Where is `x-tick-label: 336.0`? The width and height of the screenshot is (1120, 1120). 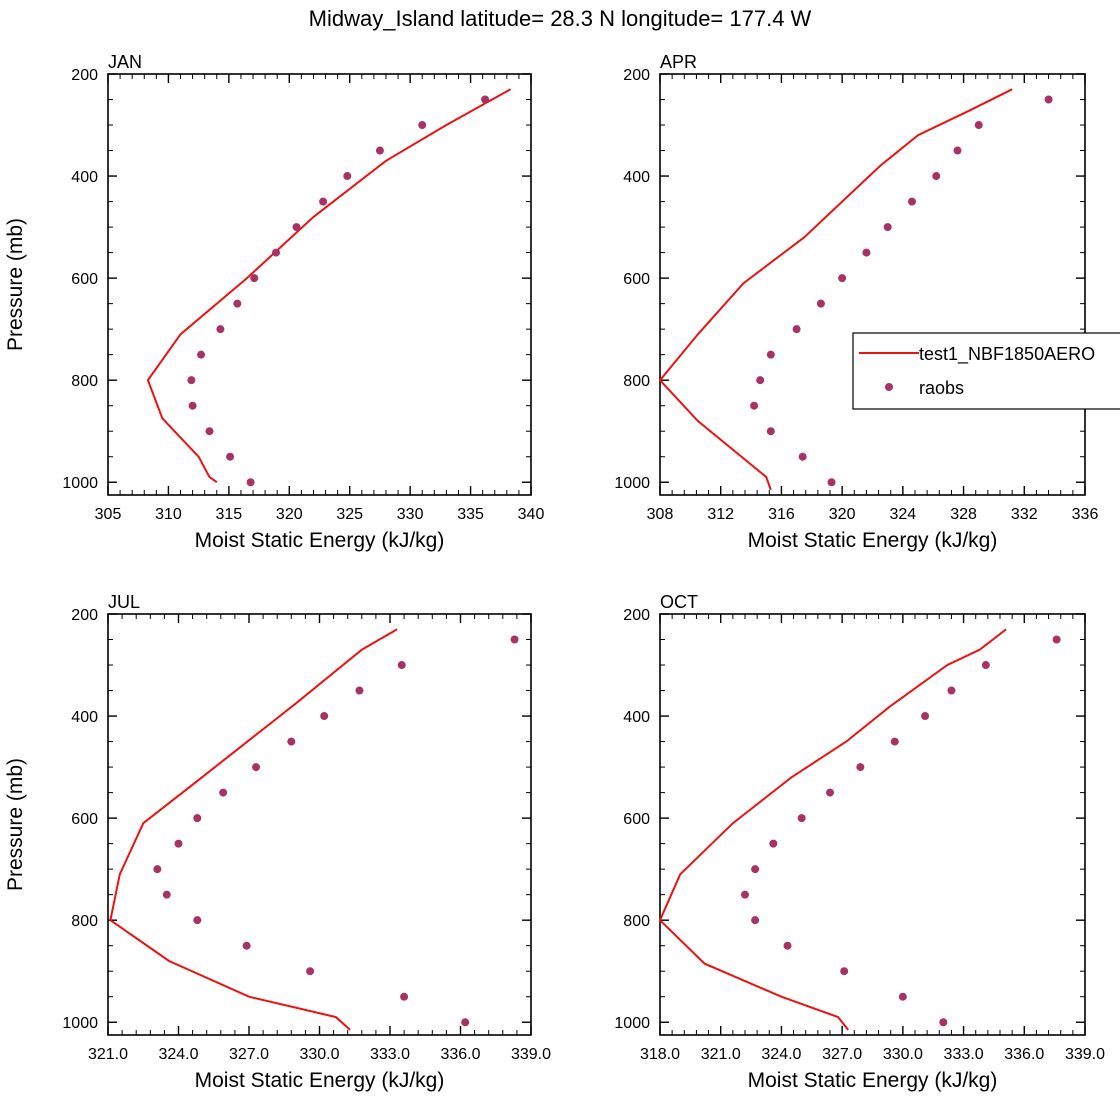
x-tick-label: 336.0 is located at coordinates (460, 1054).